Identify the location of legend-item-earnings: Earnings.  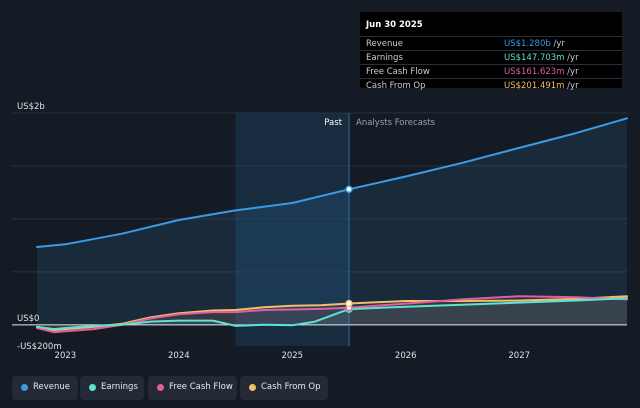
(112, 388).